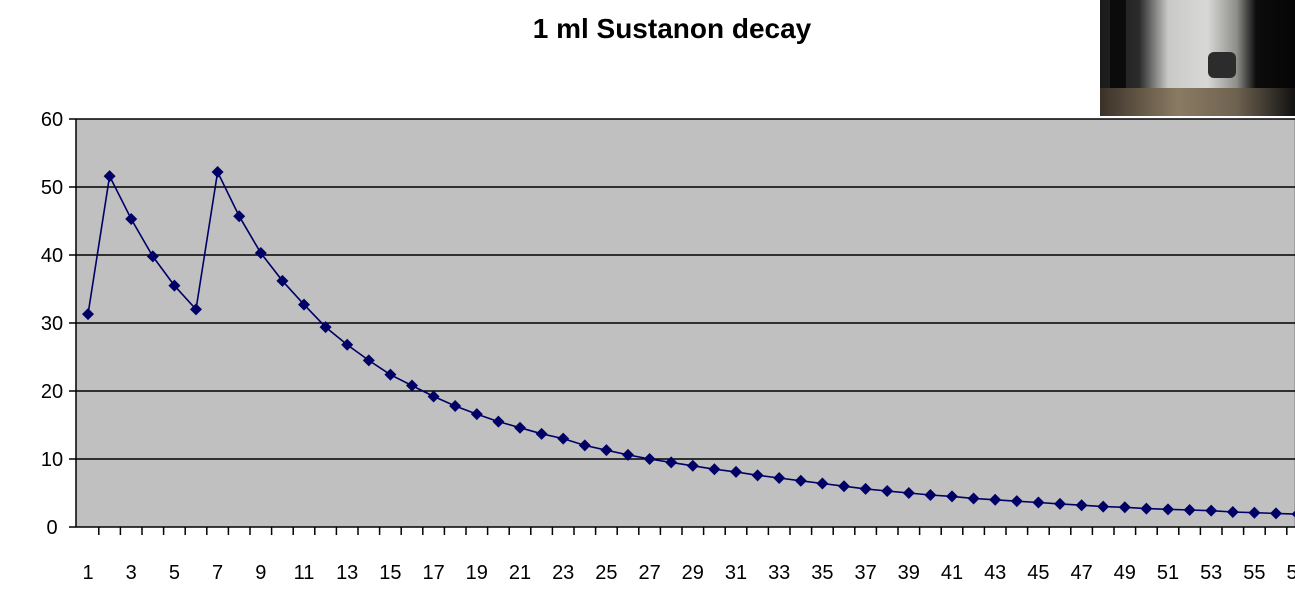 This screenshot has width=1295, height=598. I want to click on y-tick-label: 60, so click(52, 120).